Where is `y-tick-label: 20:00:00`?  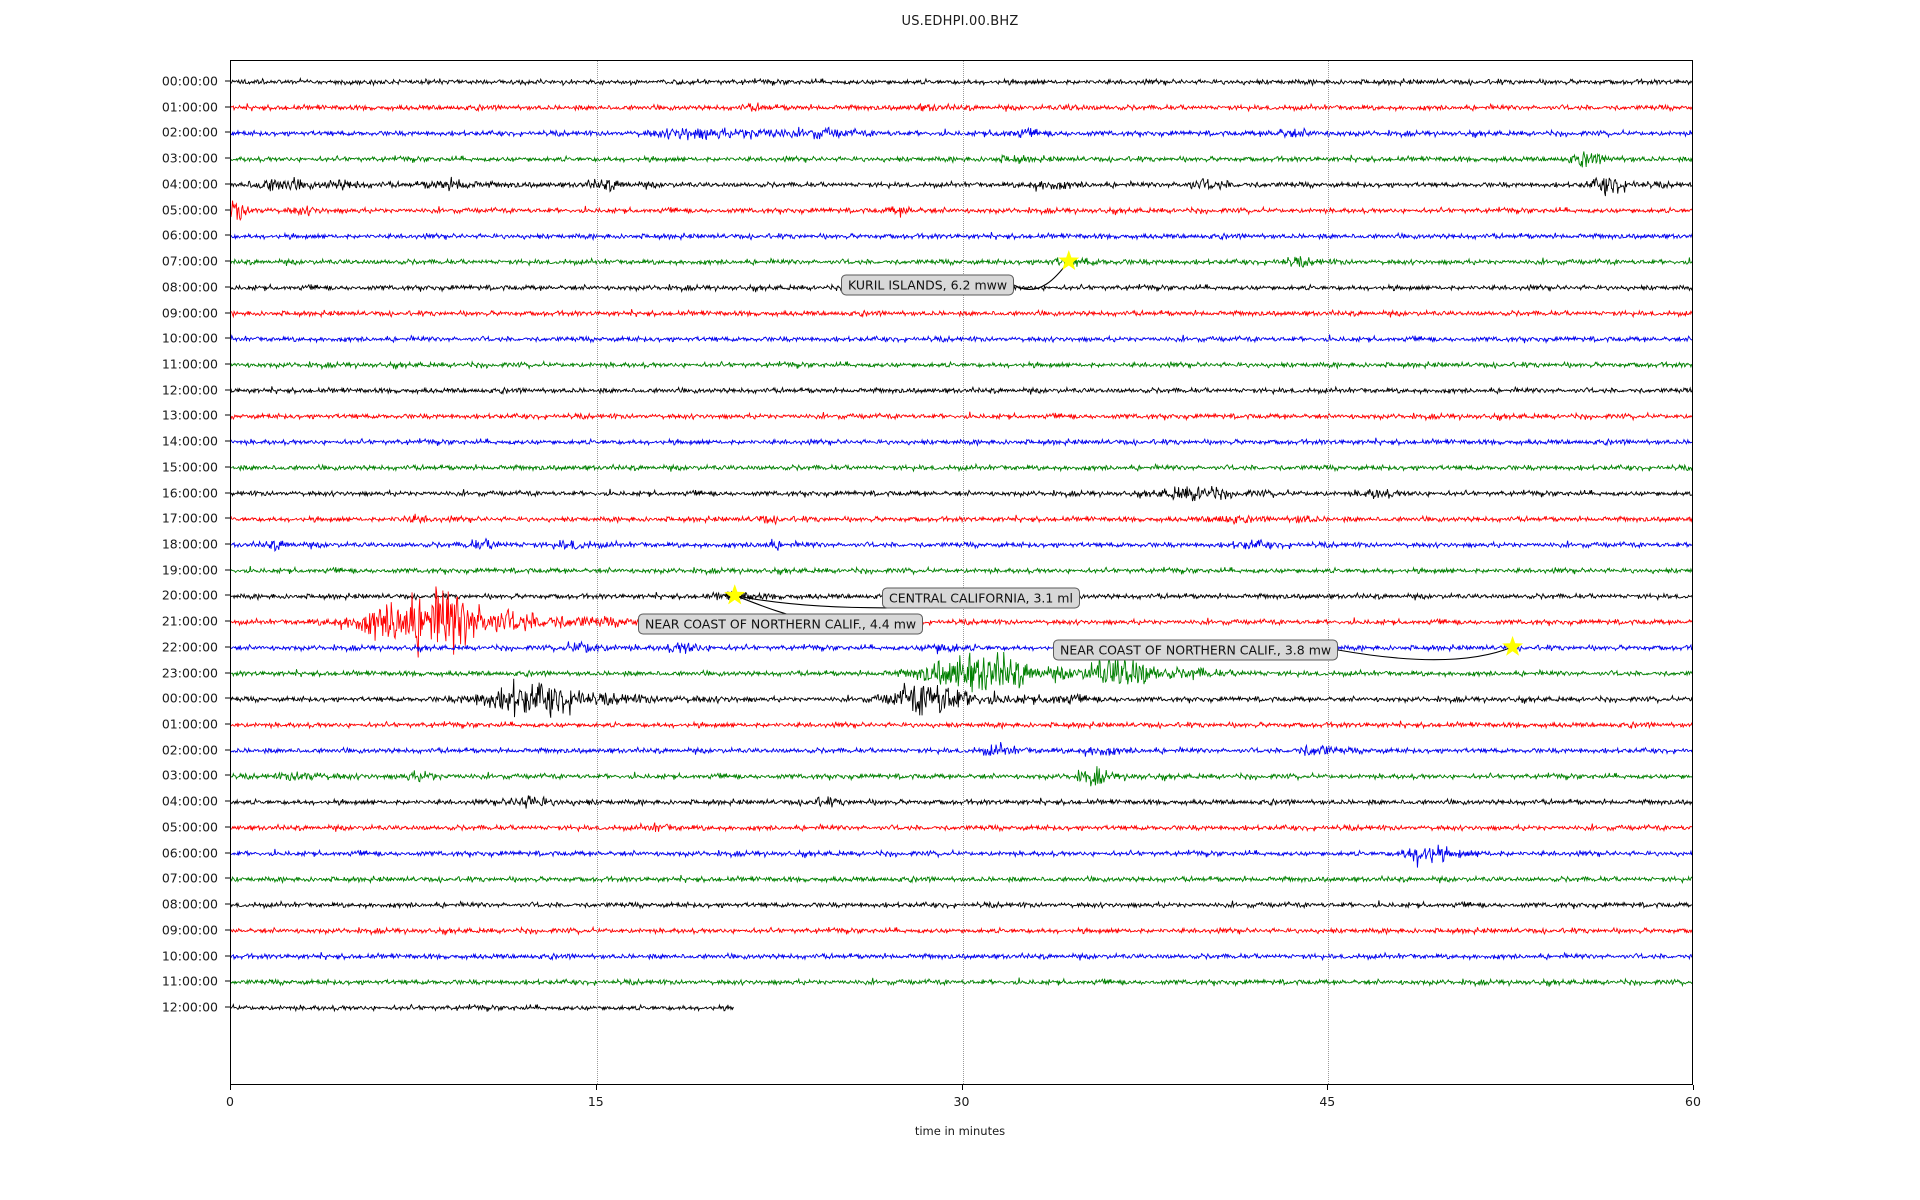 y-tick-label: 20:00:00 is located at coordinates (189, 595).